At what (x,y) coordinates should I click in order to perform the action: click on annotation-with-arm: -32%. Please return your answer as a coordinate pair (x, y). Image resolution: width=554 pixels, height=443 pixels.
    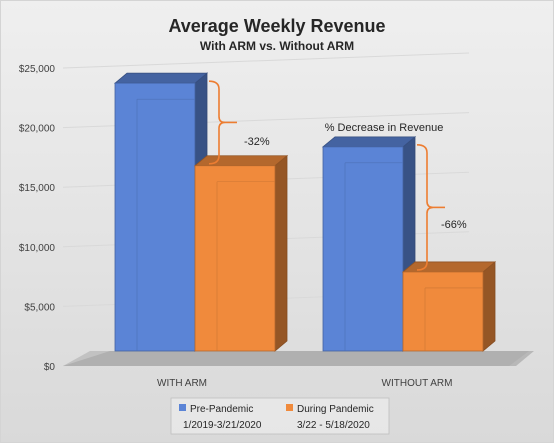
    Looking at the image, I should click on (257, 142).